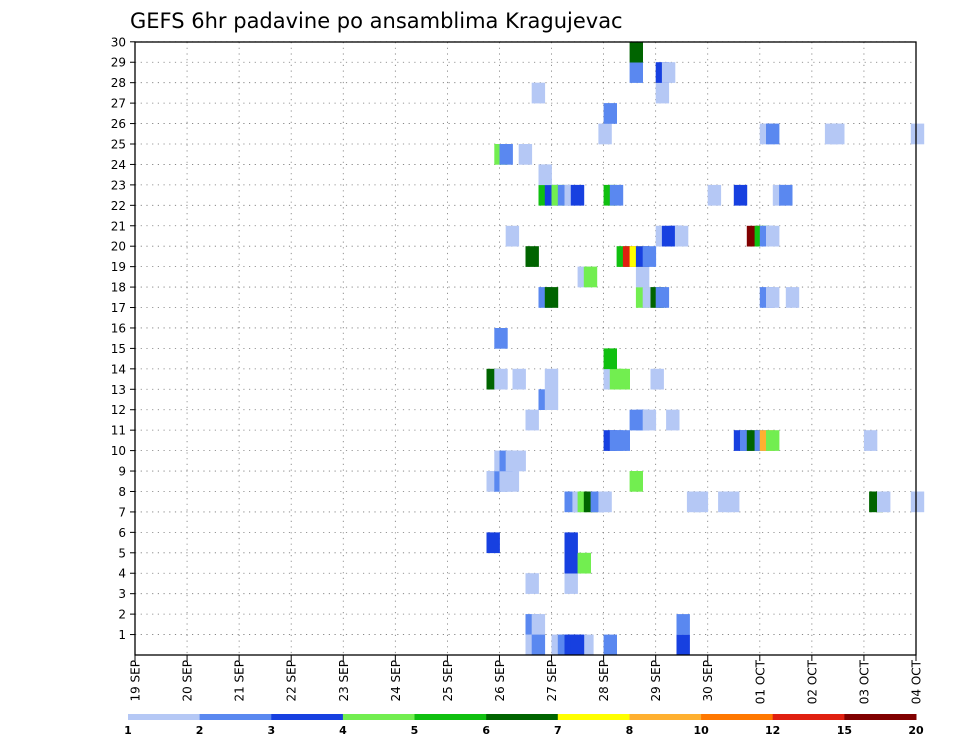 Image resolution: width=960 pixels, height=742 pixels. Describe the element at coordinates (292, 681) in the screenshot. I see `x-tick-label: 22 SEP` at that location.